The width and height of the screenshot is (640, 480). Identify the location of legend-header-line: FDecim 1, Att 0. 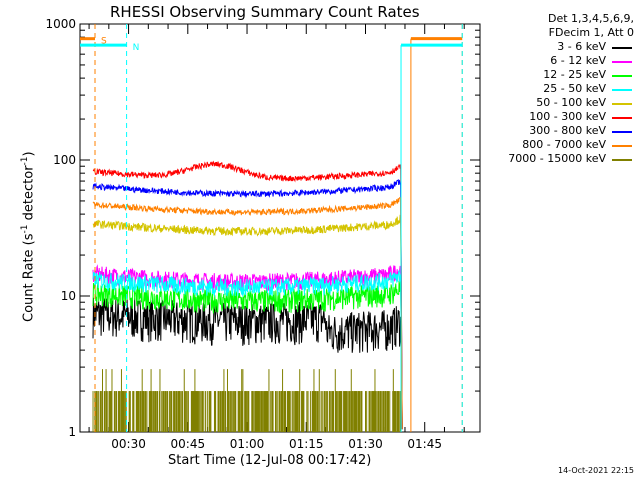
(591, 32).